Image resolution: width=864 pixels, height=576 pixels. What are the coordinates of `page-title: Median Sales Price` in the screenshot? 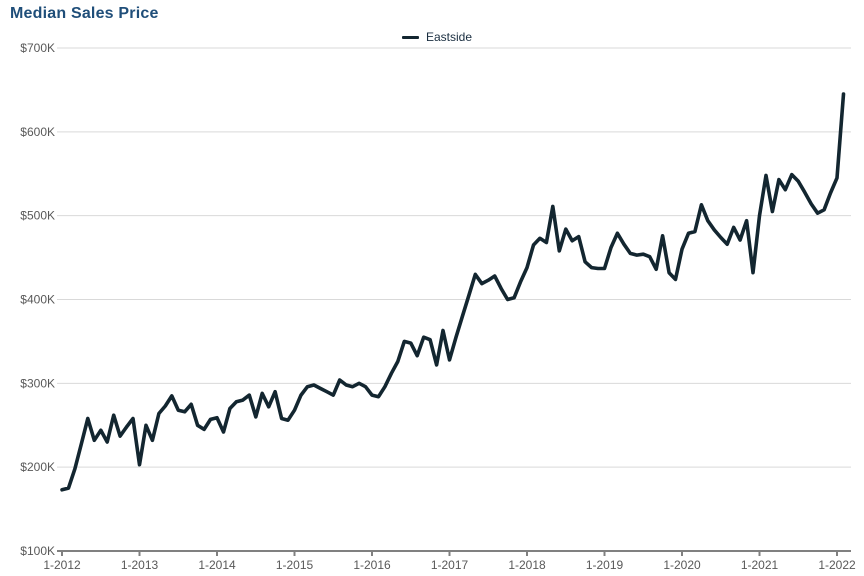 It's located at (84, 13).